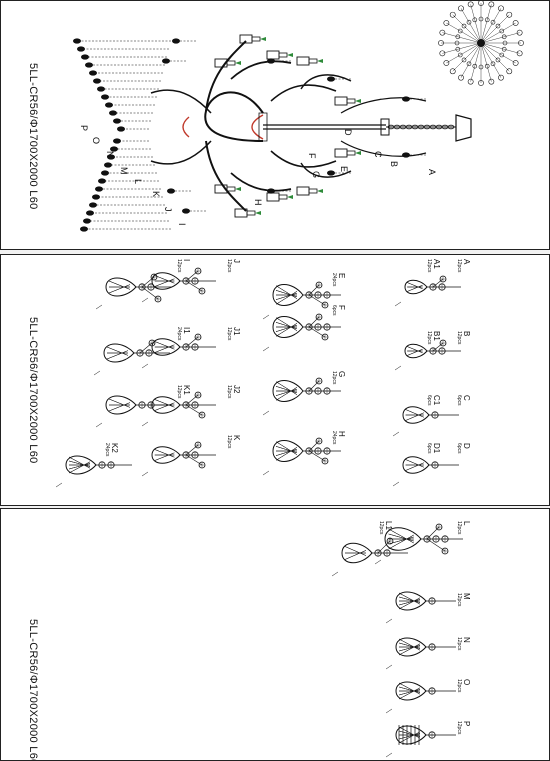 The height and width of the screenshot is (761, 550). I want to click on part-qty-l1: 12pcs, so click(381, 528).